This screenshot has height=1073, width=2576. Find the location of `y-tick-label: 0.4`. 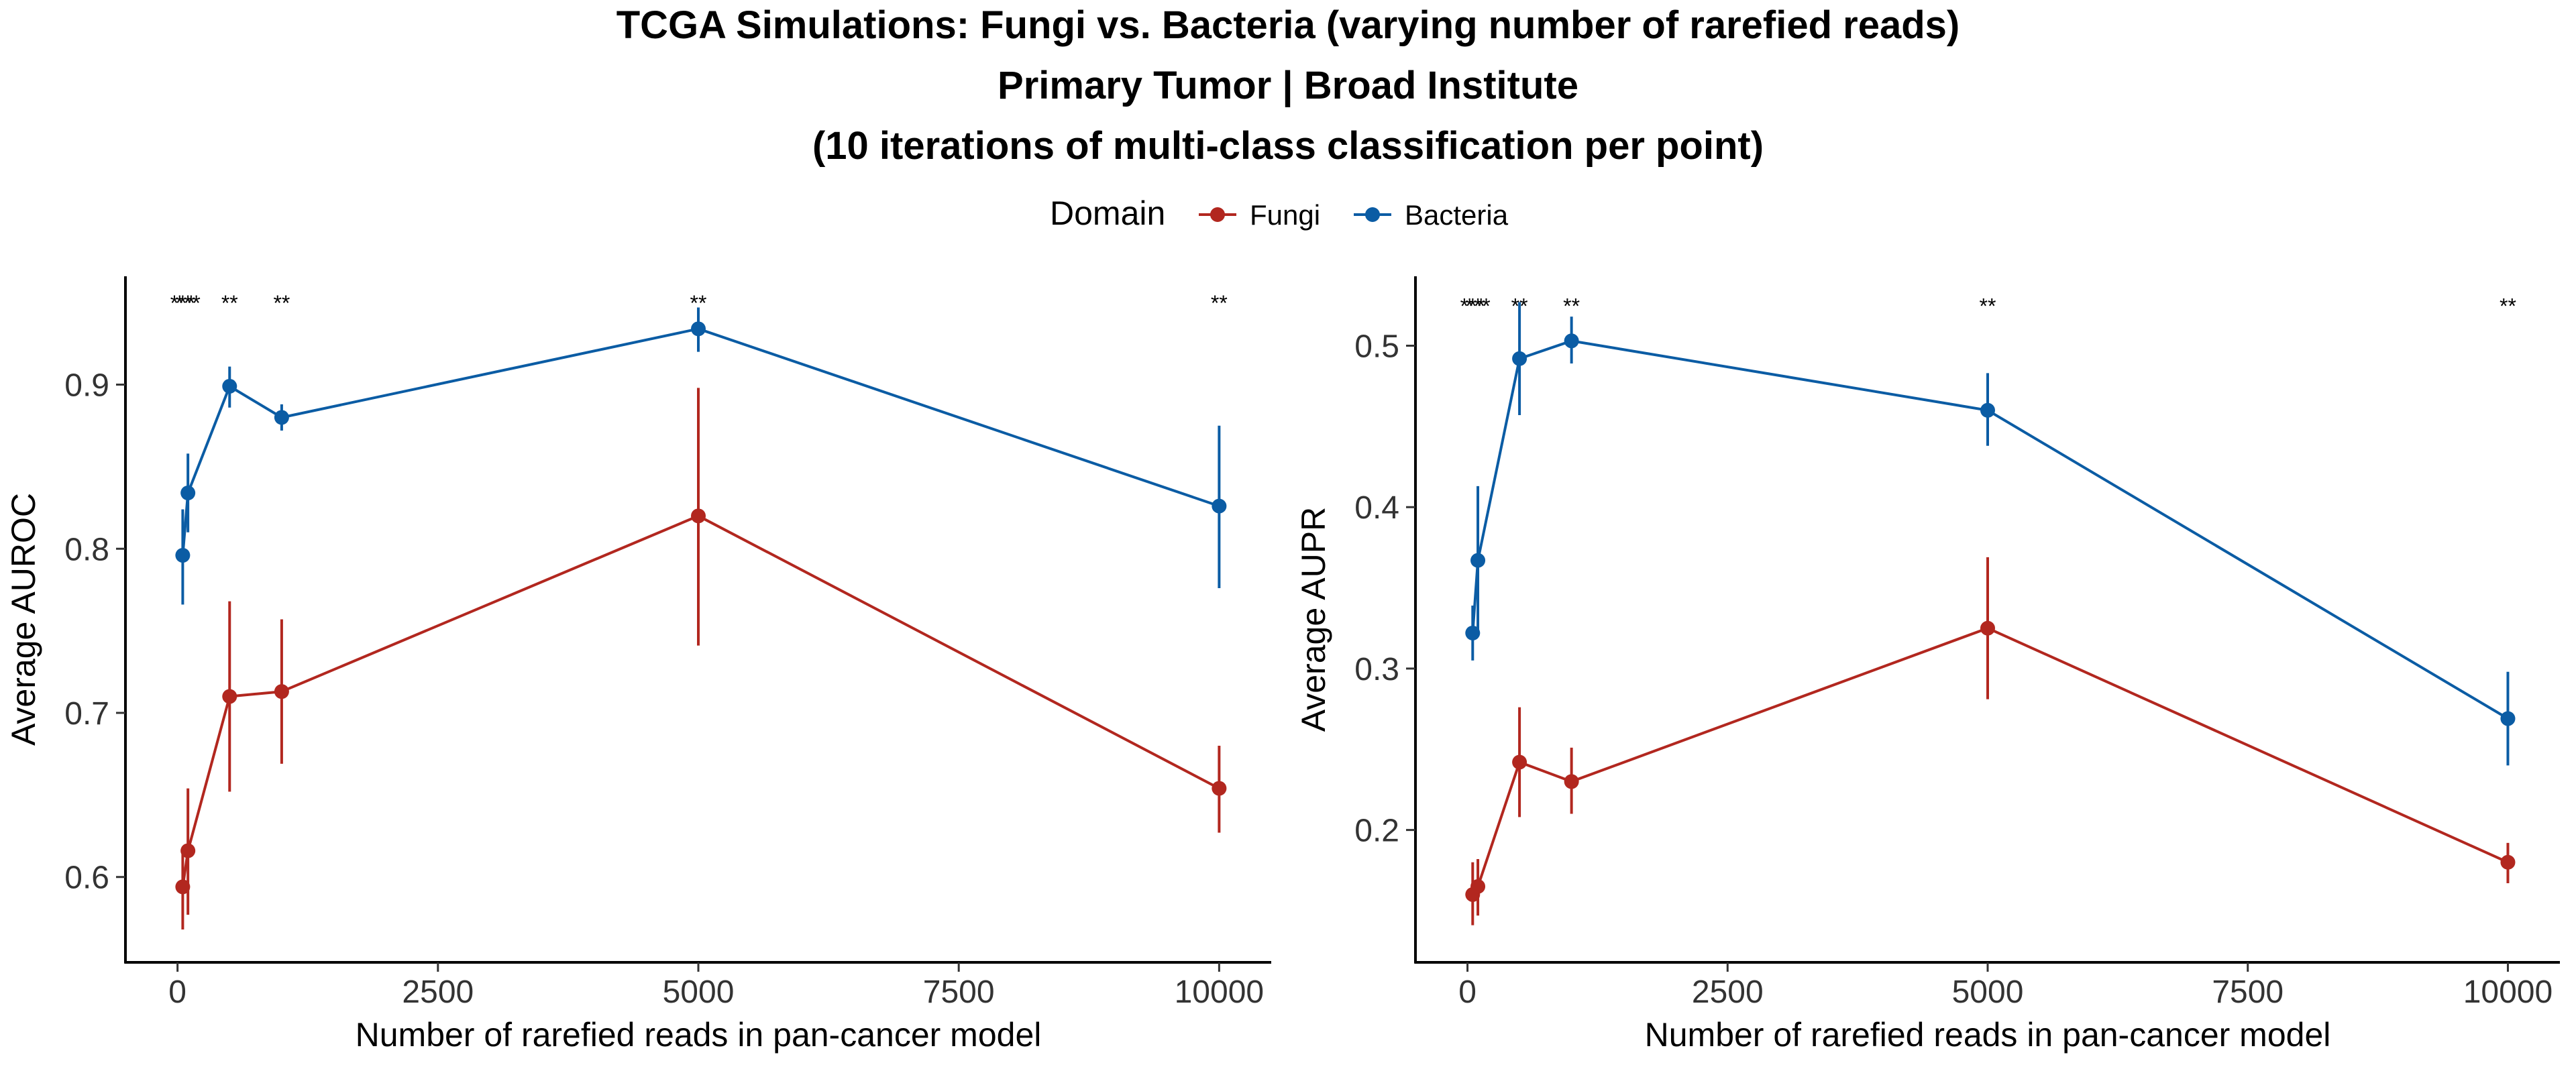

y-tick-label: 0.4 is located at coordinates (1376, 508).